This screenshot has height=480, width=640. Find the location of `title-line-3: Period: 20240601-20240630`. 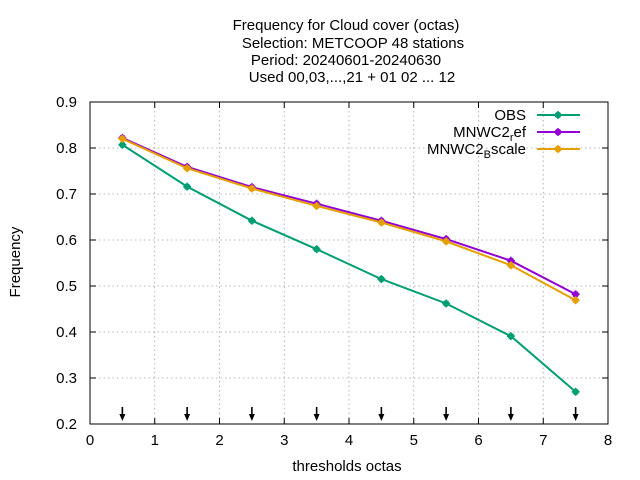

title-line-3: Period: 20240601-20240630 is located at coordinates (346, 60).